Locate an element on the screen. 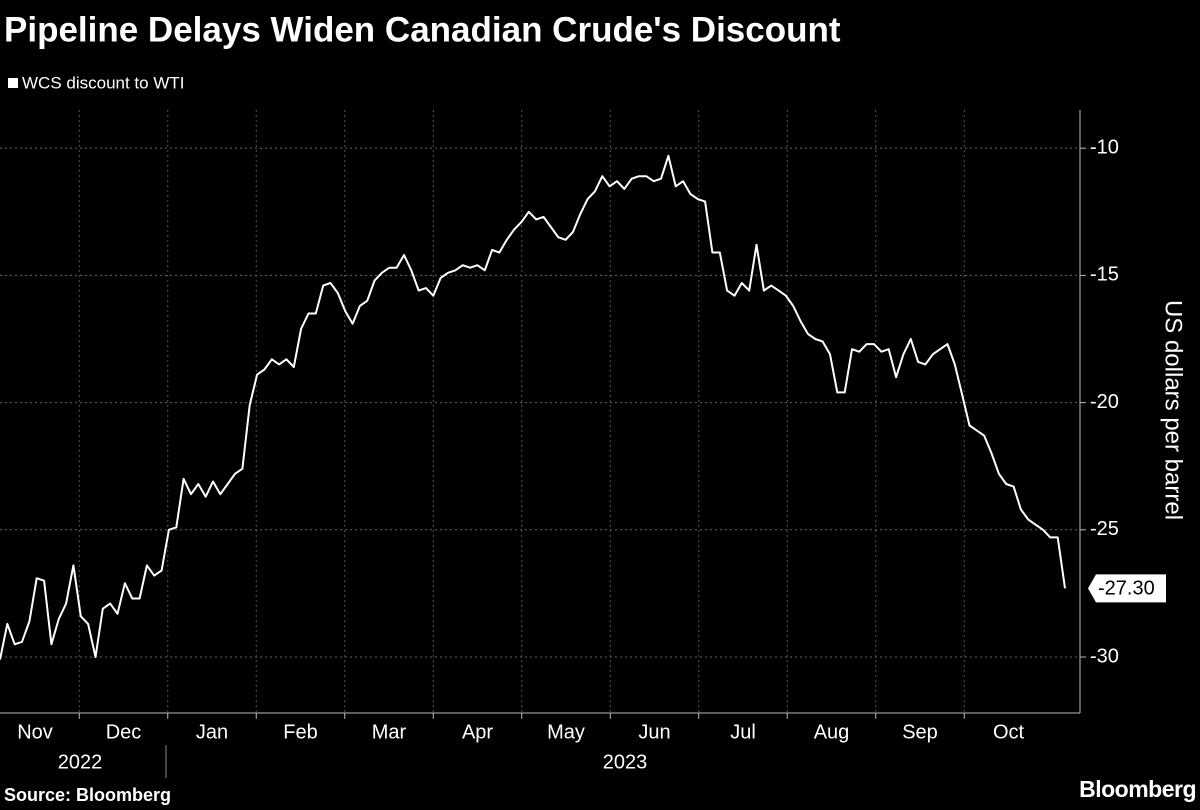 The width and height of the screenshot is (1200, 810). y-tick-label: -30 is located at coordinates (1104, 656).